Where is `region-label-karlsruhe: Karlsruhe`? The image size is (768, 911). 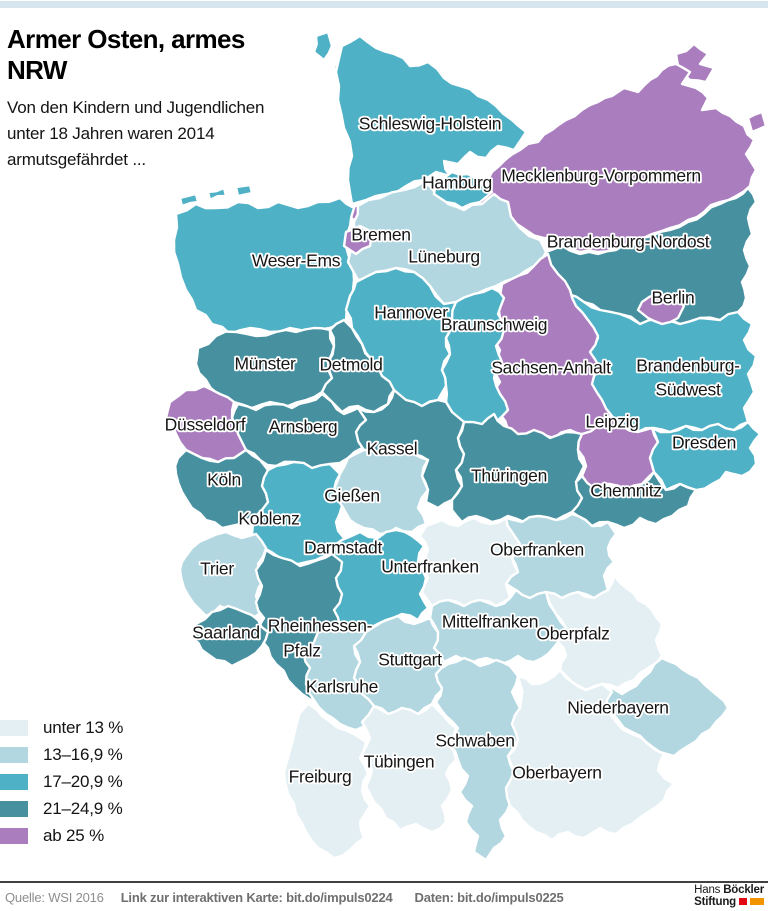
region-label-karlsruhe: Karlsruhe is located at coordinates (342, 687).